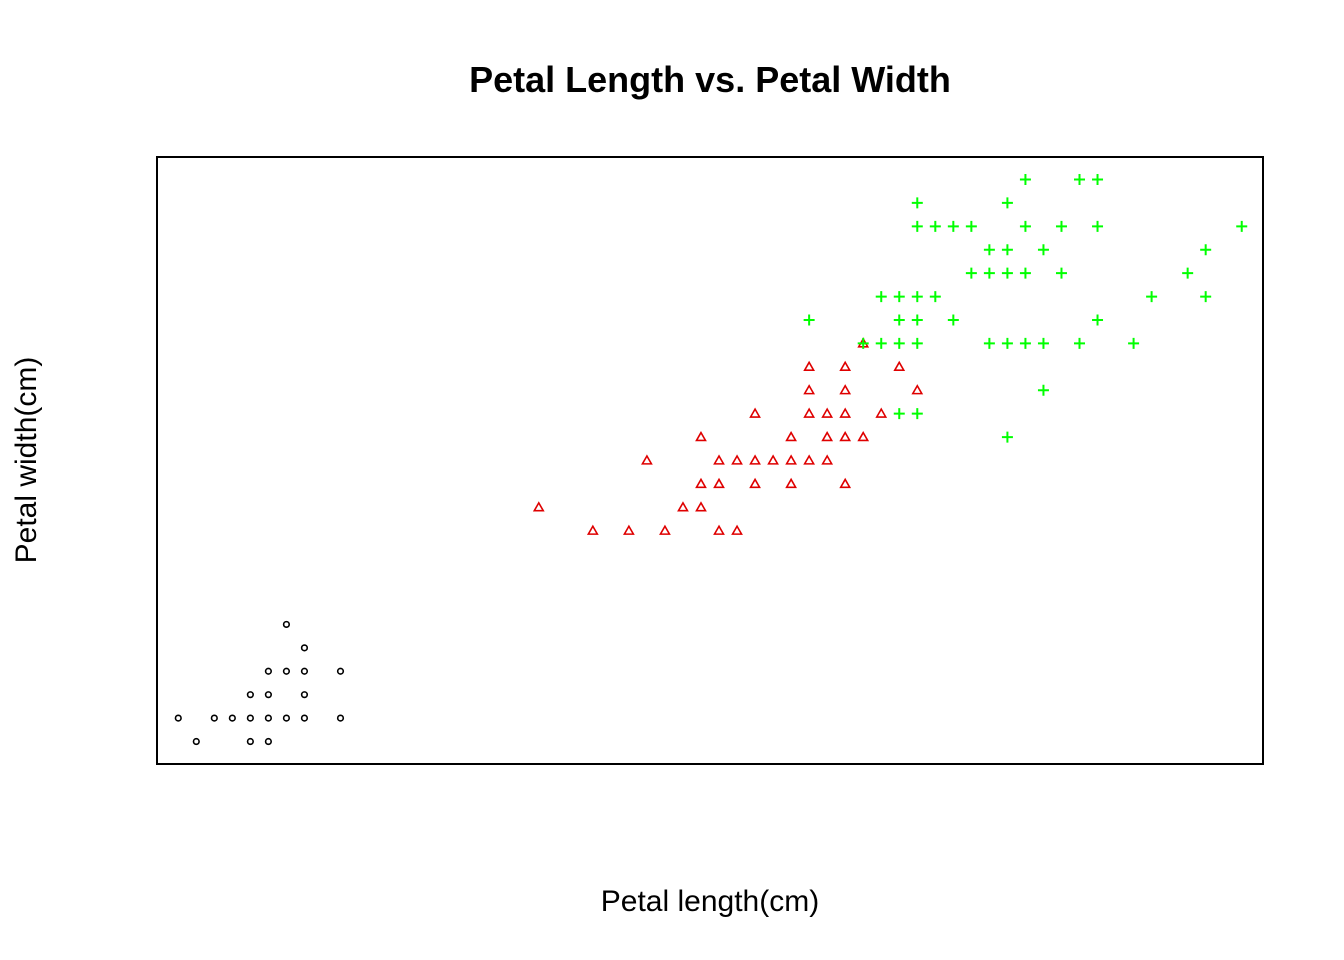  Describe the element at coordinates (26, 460) in the screenshot. I see `y-axis-label: Petal width(cm)` at that location.